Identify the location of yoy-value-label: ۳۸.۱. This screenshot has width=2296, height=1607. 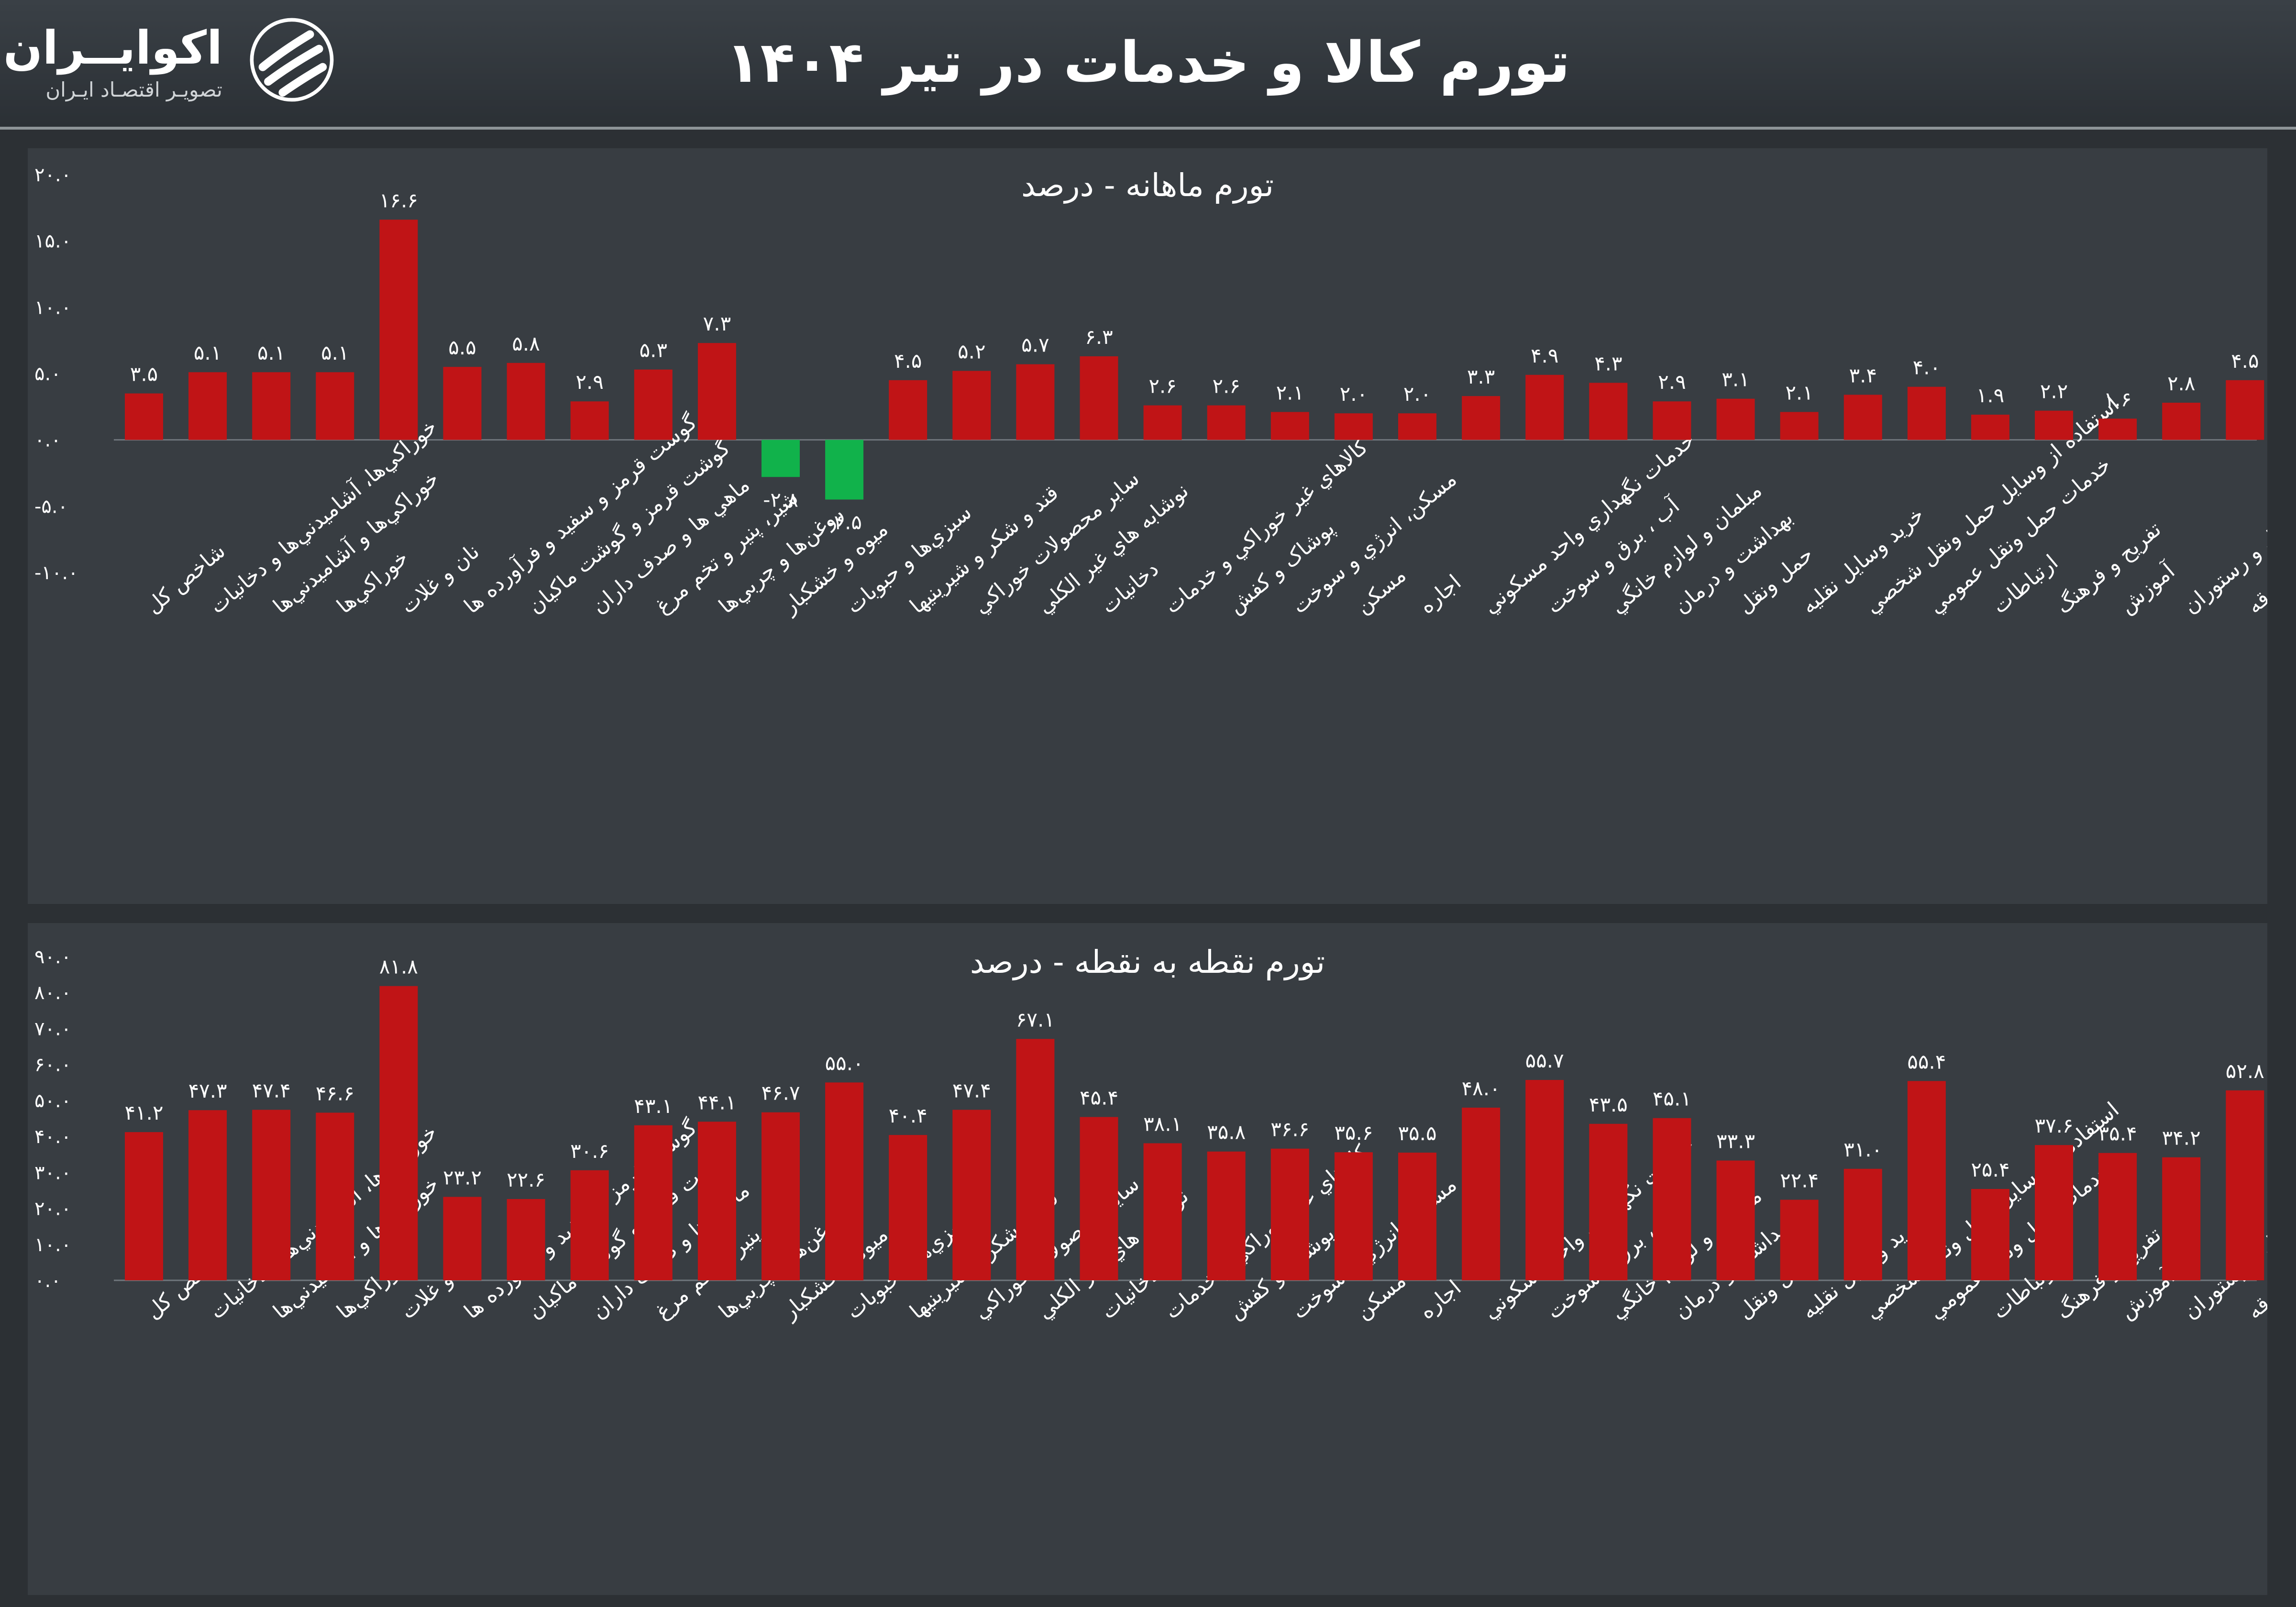
(1162, 1123).